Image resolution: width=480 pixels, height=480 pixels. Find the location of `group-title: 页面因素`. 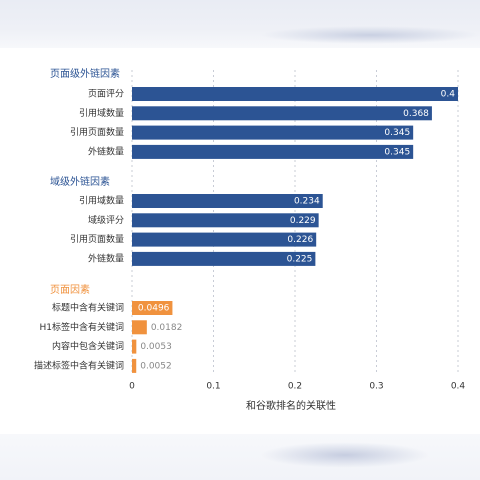

group-title: 页面因素 is located at coordinates (70, 289).